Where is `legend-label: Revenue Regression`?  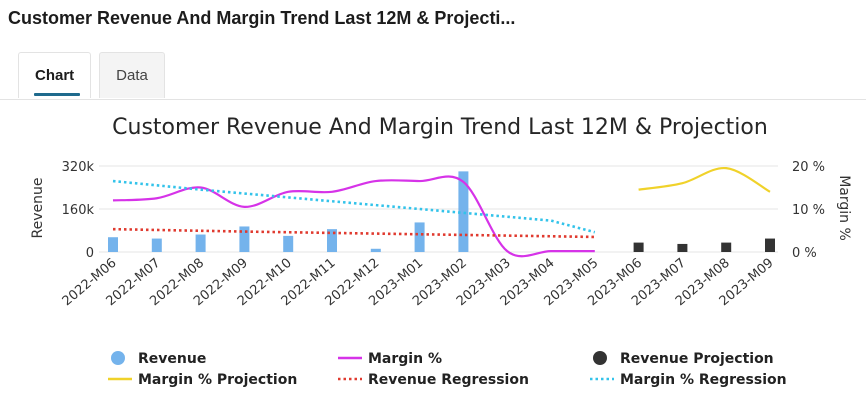 legend-label: Revenue Regression is located at coordinates (448, 380).